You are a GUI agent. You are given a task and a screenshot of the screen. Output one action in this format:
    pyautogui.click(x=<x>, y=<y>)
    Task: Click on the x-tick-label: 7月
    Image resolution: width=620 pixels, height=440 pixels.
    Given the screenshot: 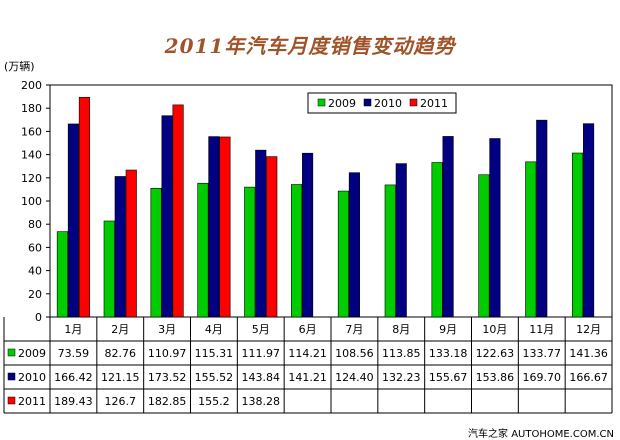 What is the action you would take?
    pyautogui.click(x=354, y=329)
    